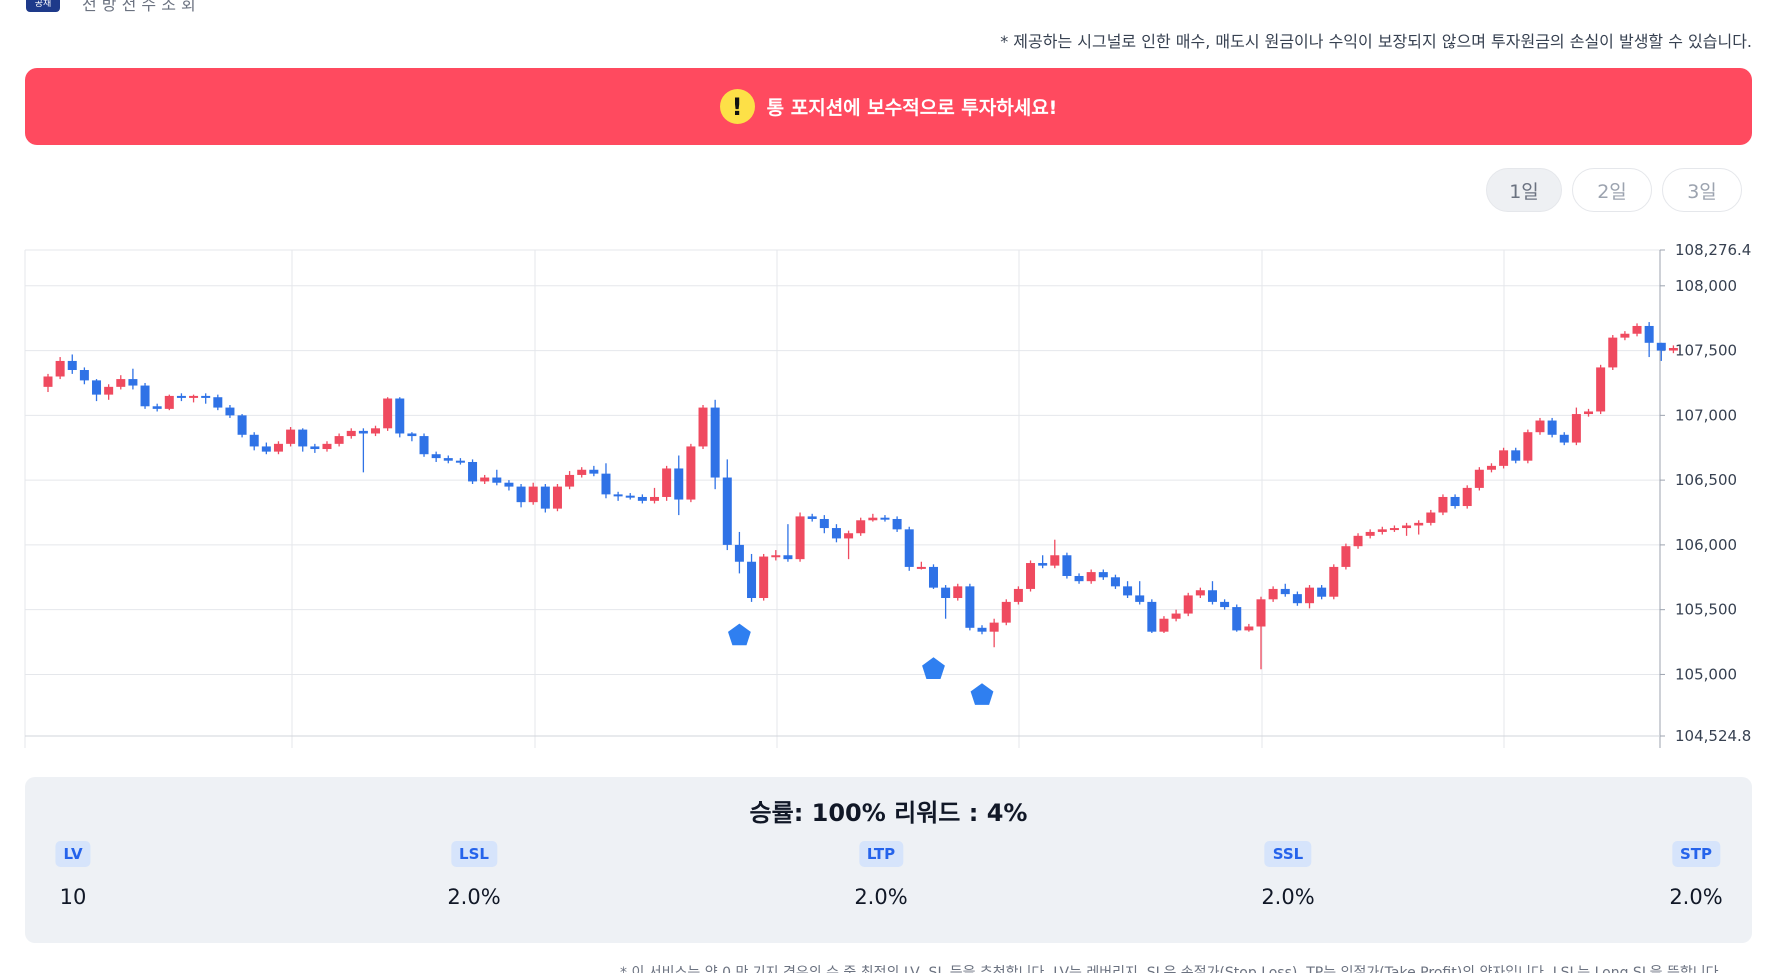 The height and width of the screenshot is (973, 1792). I want to click on stats-title: 승률: 100% 리워드 : 4%, so click(888, 813).